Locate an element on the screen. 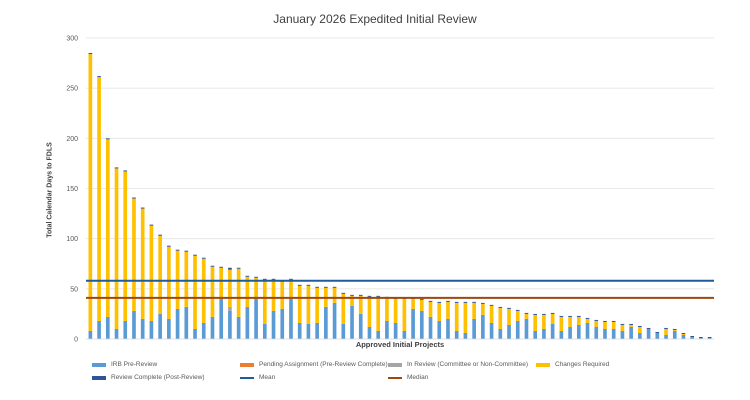 The image size is (750, 400). reference-lines is located at coordinates (400, 289).